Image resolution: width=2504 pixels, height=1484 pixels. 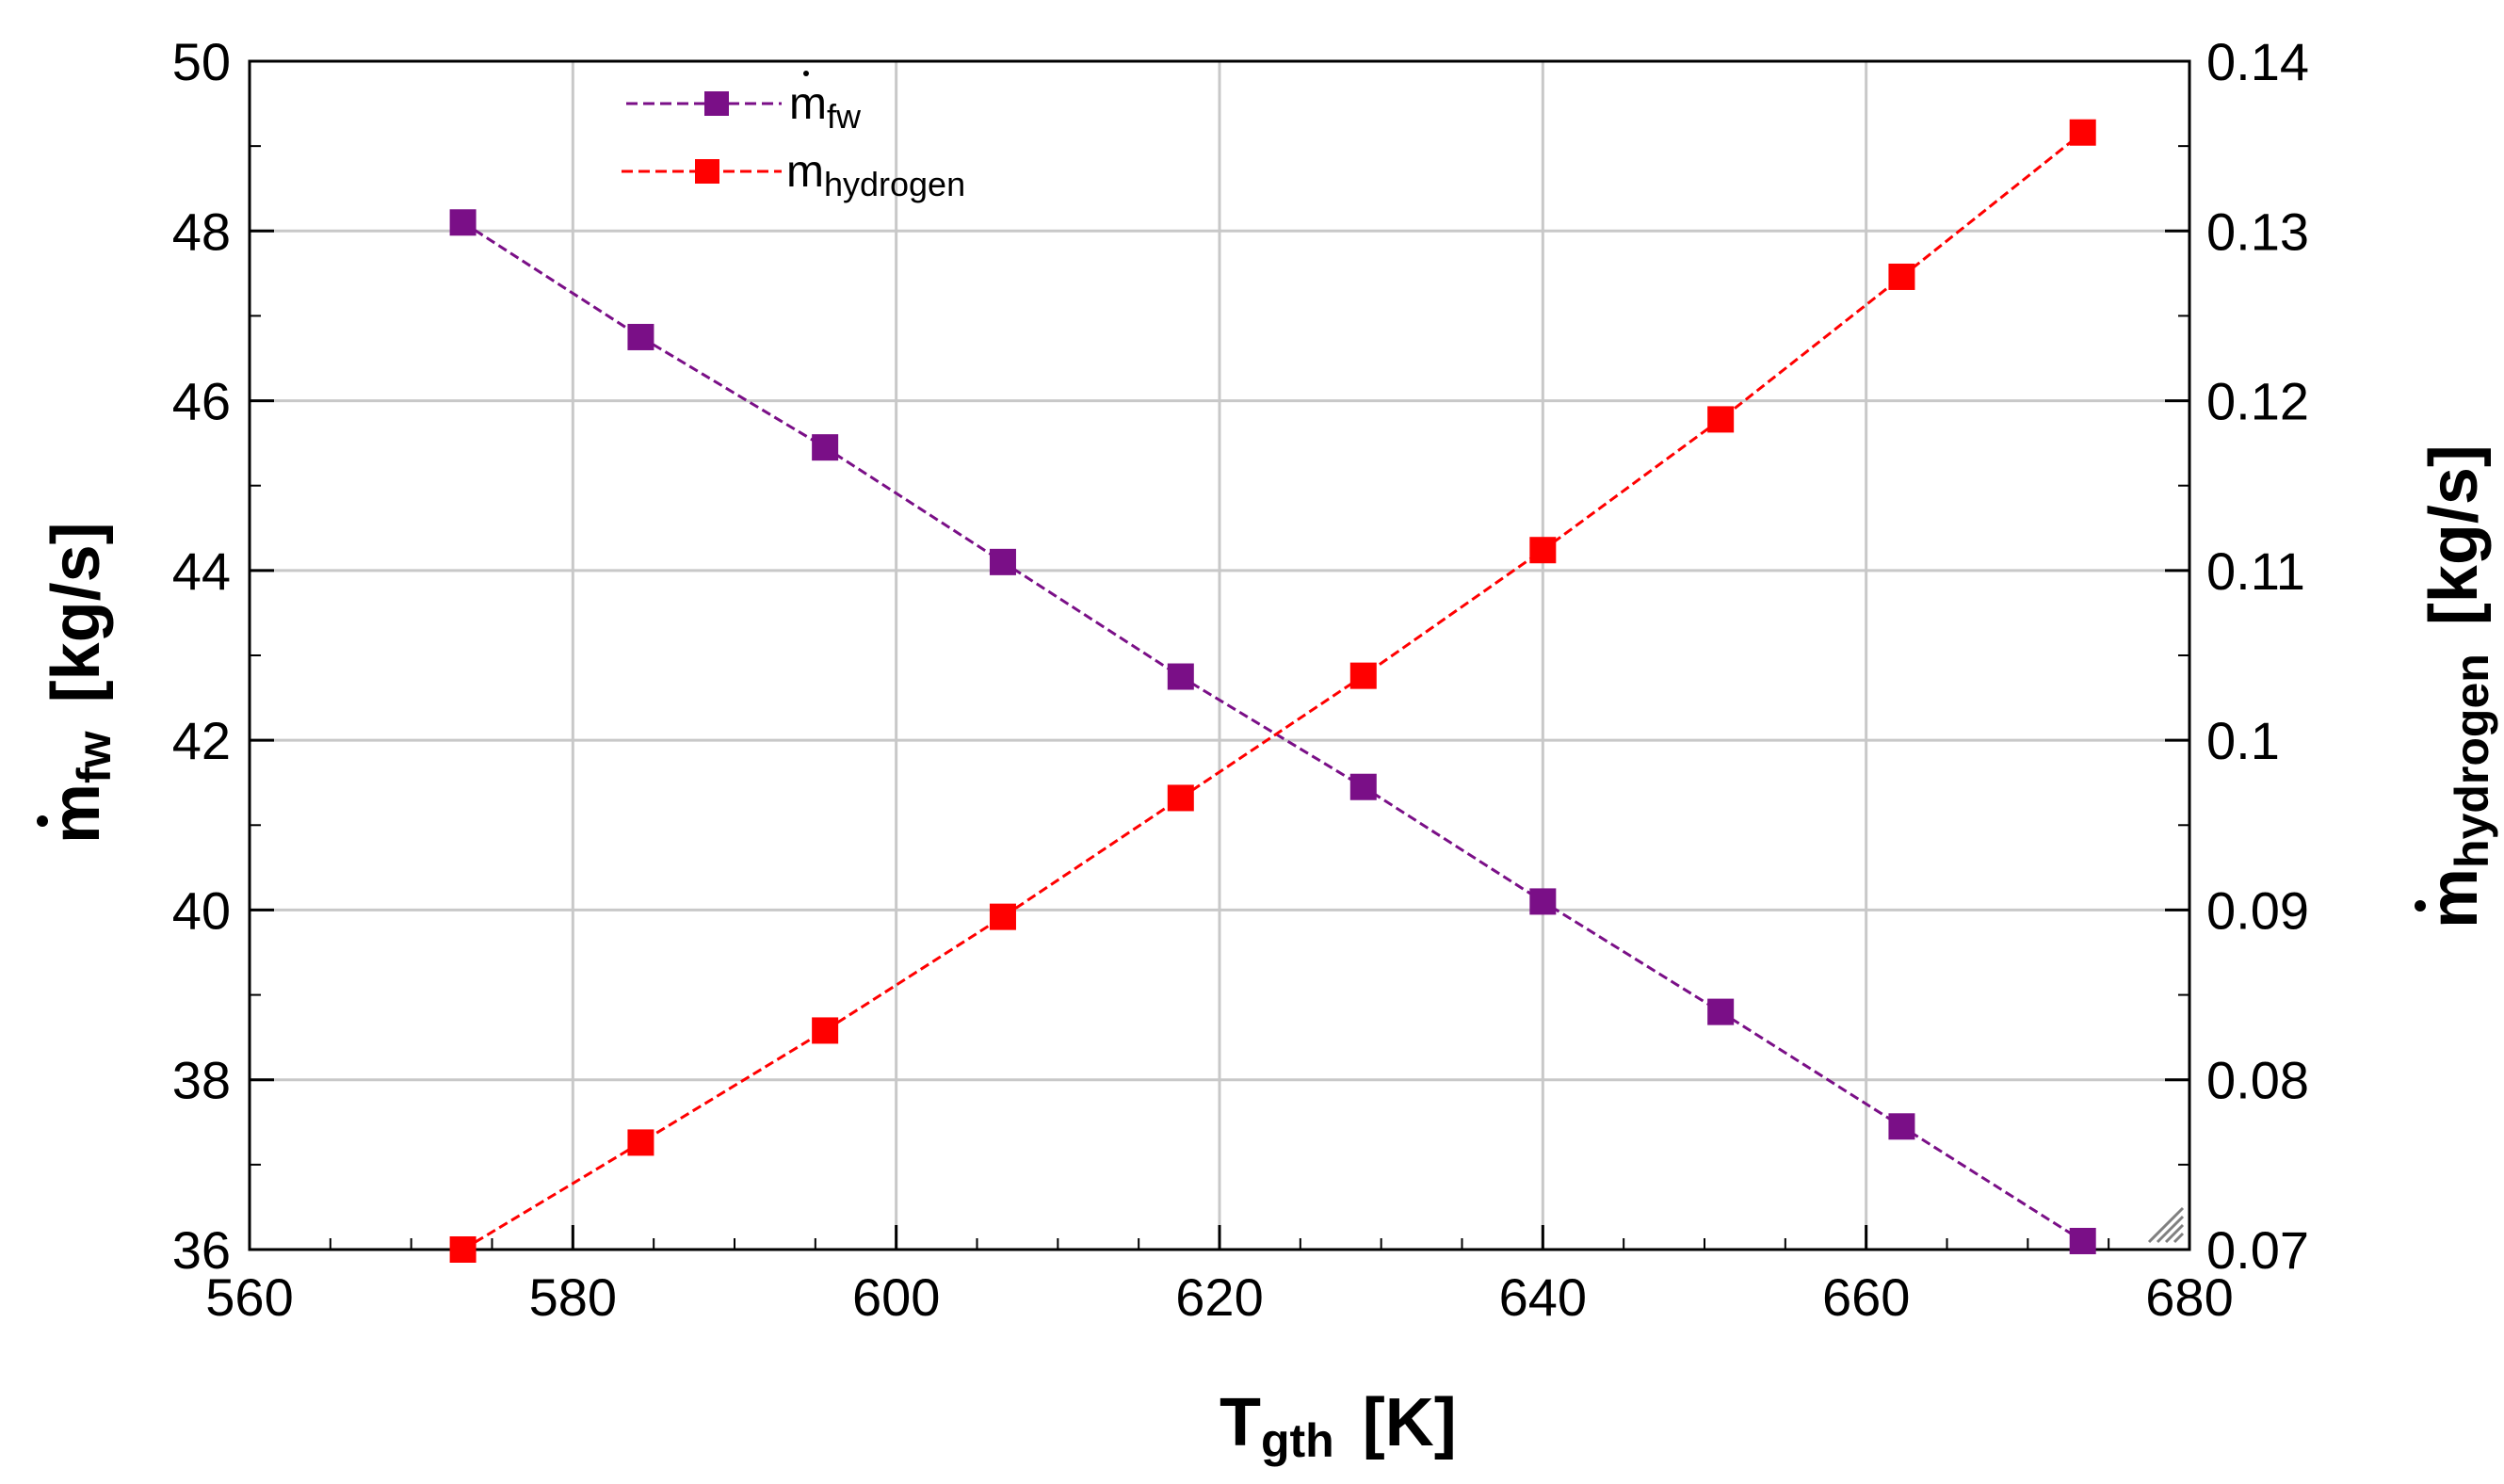 I want to click on legend-entry-m-hydrogen: mhydrogen, so click(x=793, y=175).